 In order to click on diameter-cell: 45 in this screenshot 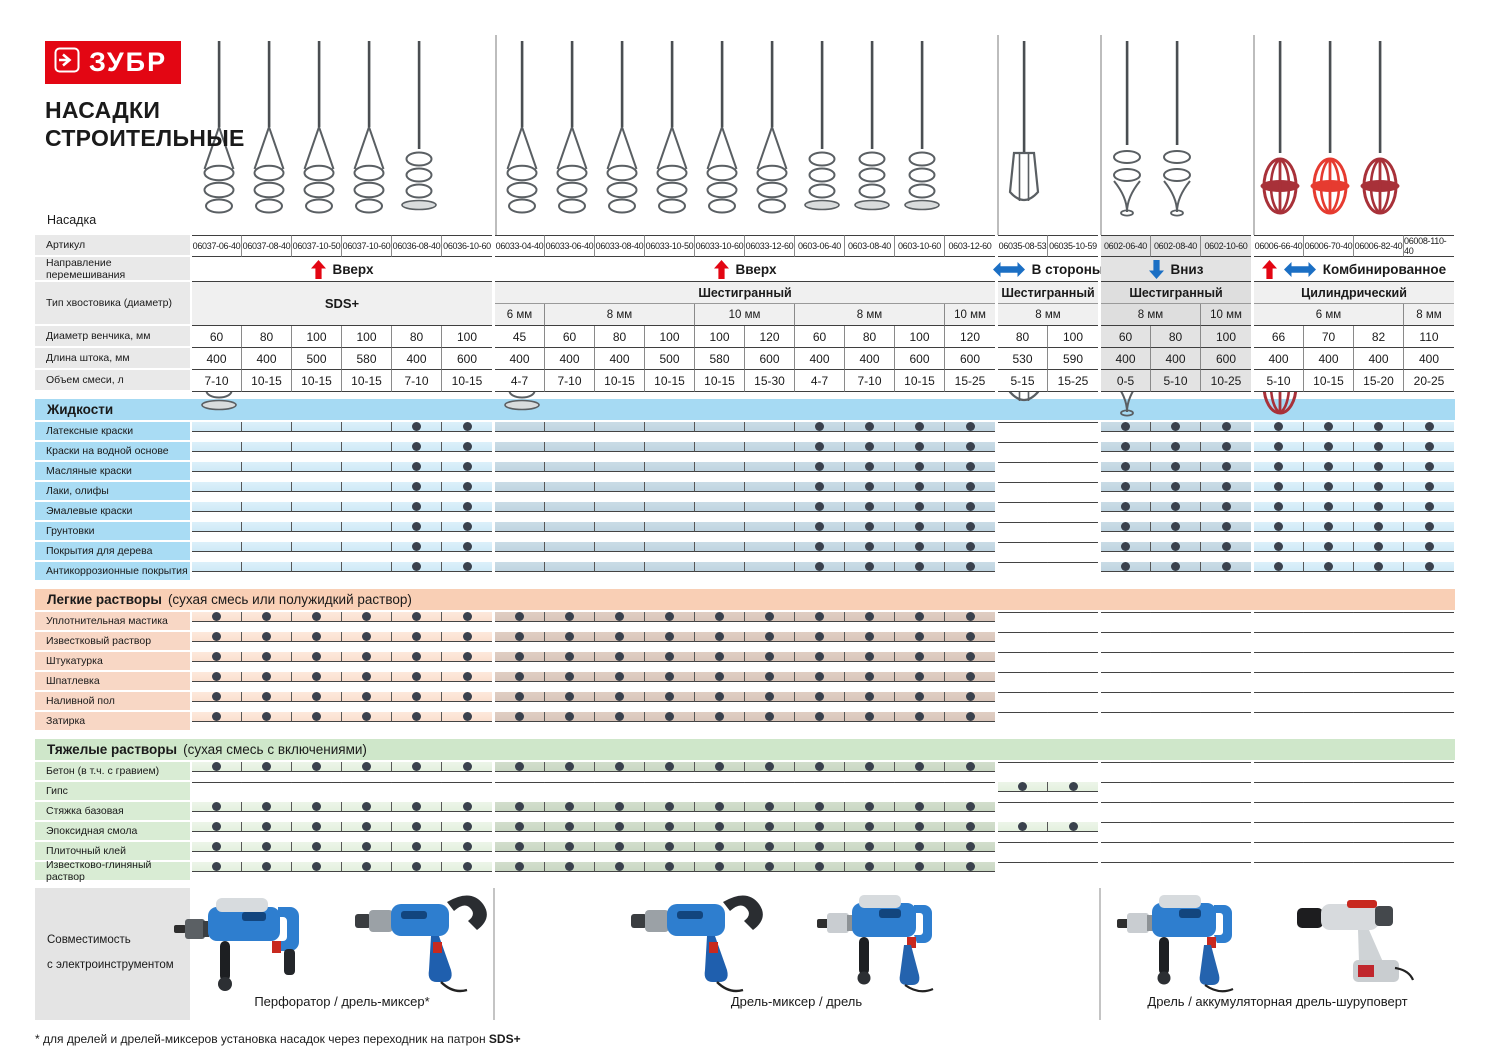, I will do `click(520, 337)`.